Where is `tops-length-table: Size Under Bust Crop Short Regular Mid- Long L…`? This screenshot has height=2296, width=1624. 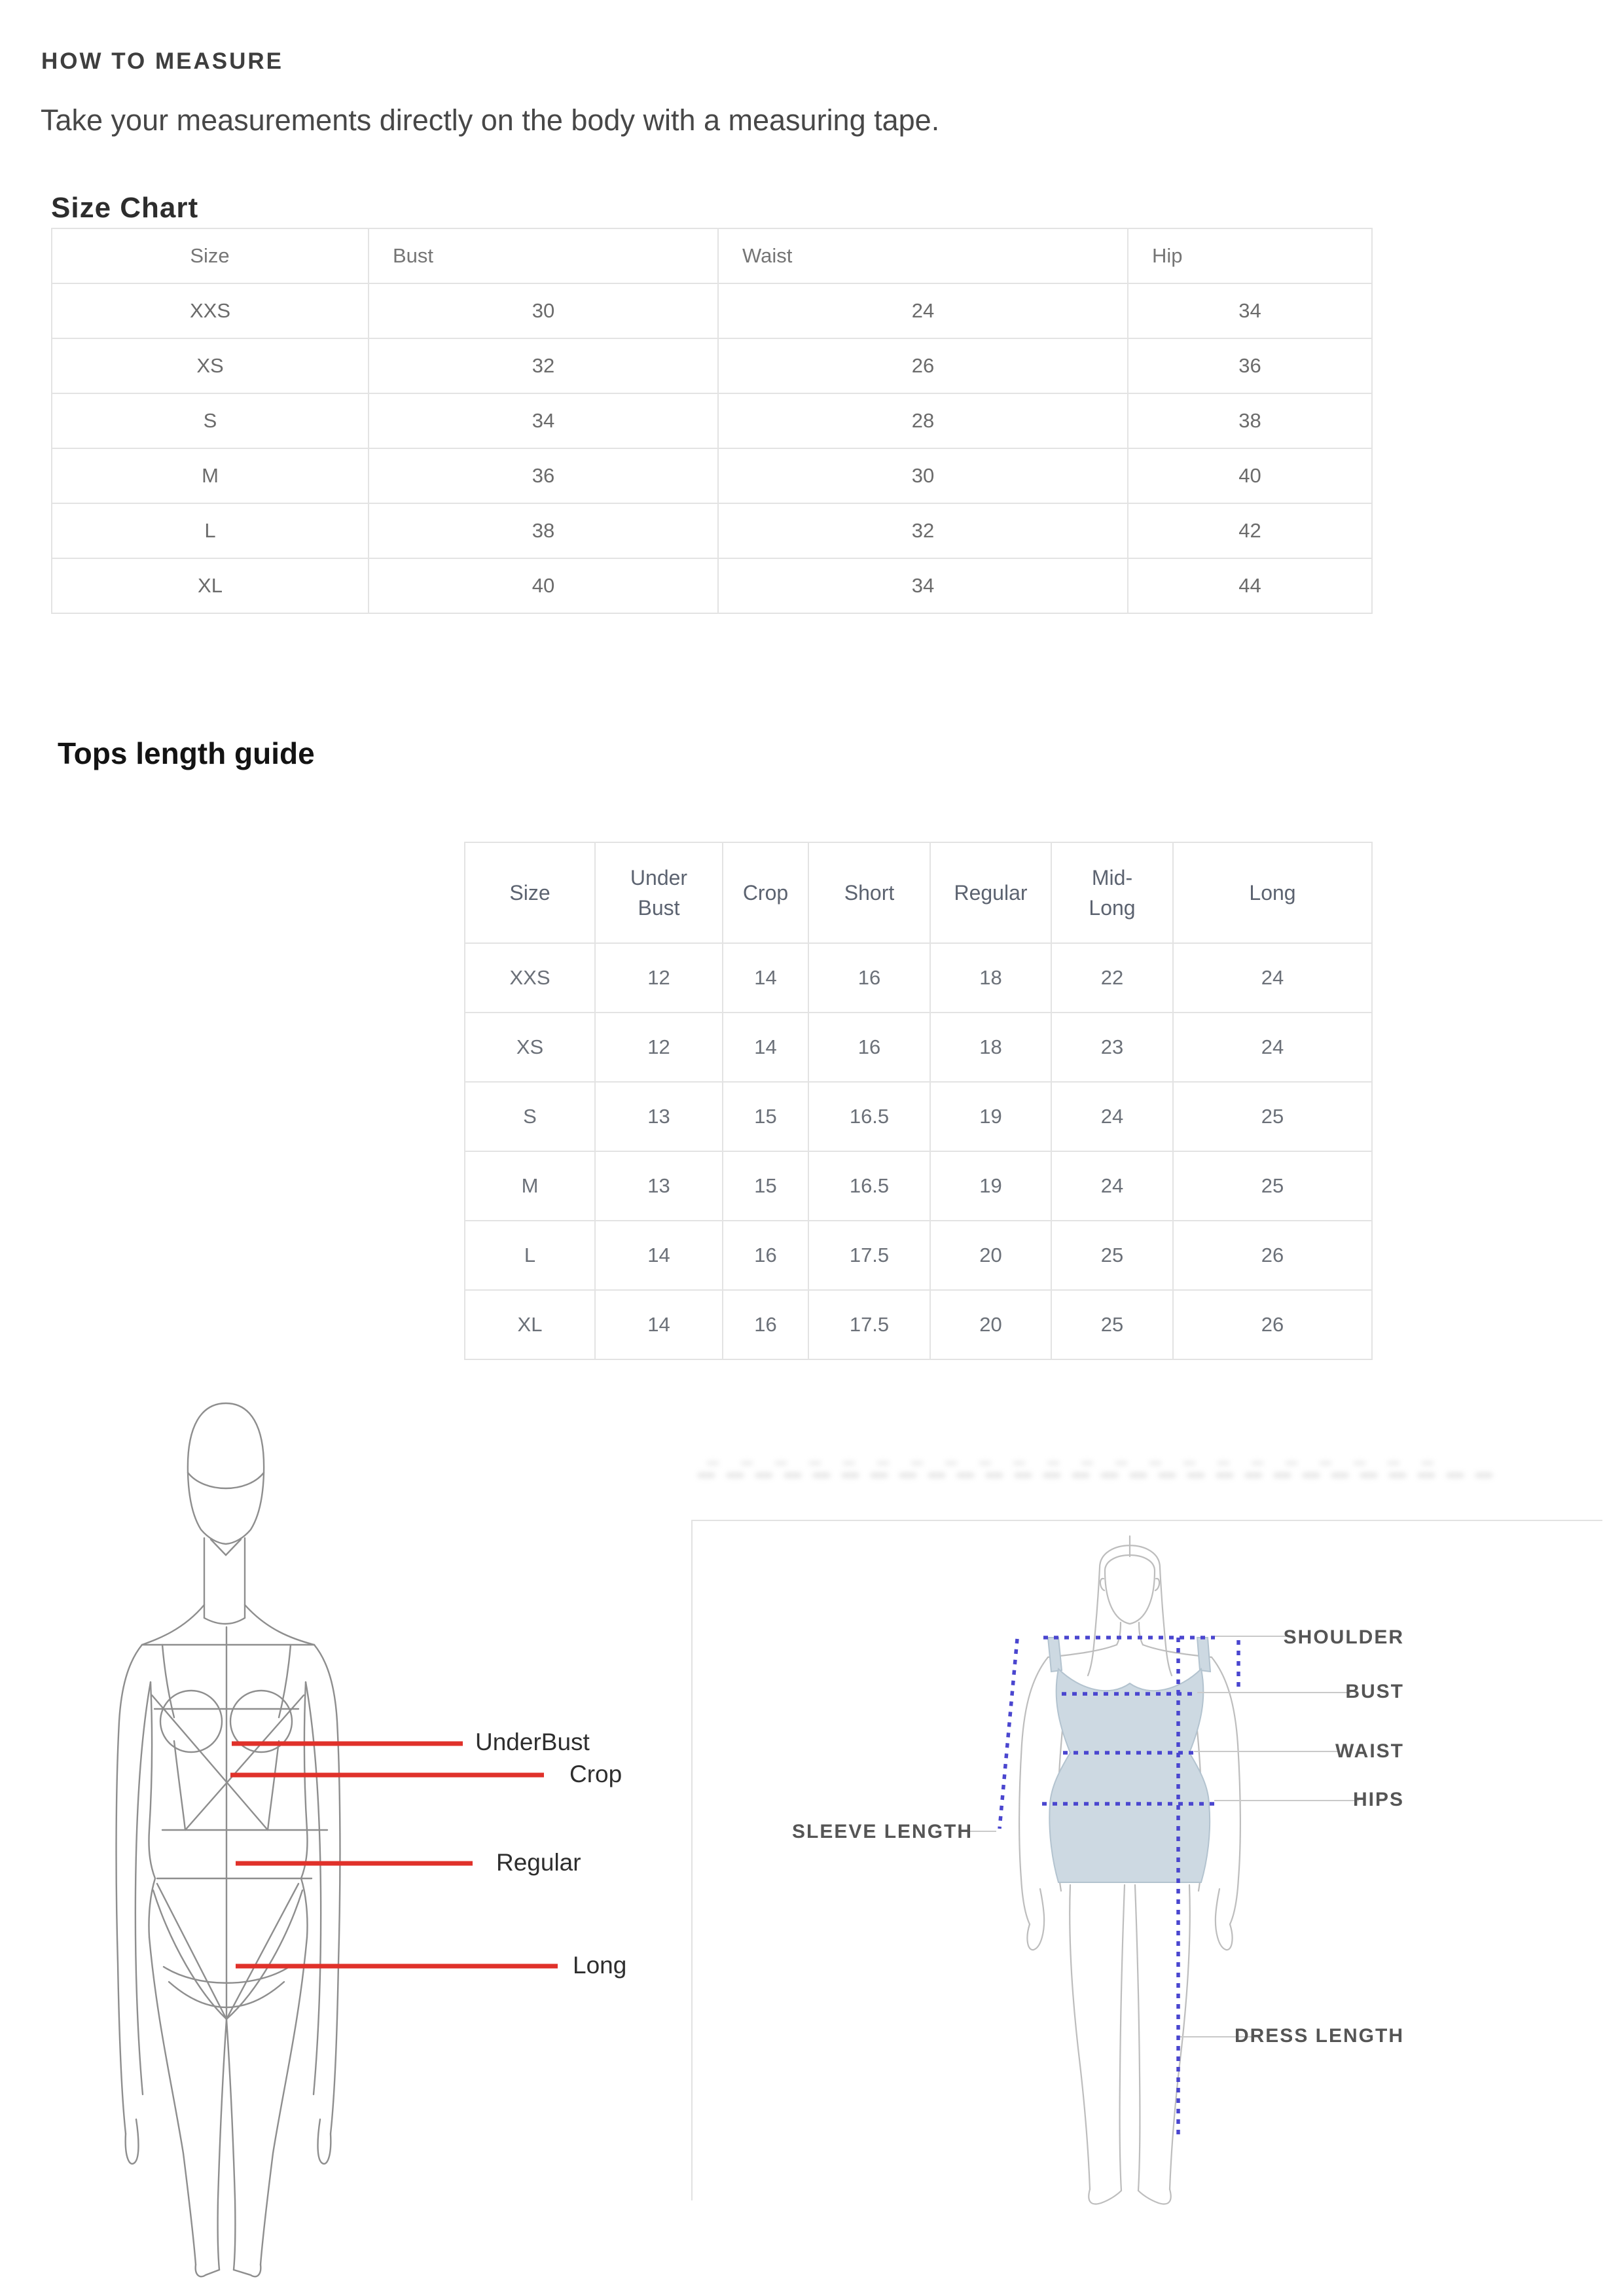
tops-length-table: Size Under Bust Crop Short Regular Mid- Long L… is located at coordinates (918, 1101).